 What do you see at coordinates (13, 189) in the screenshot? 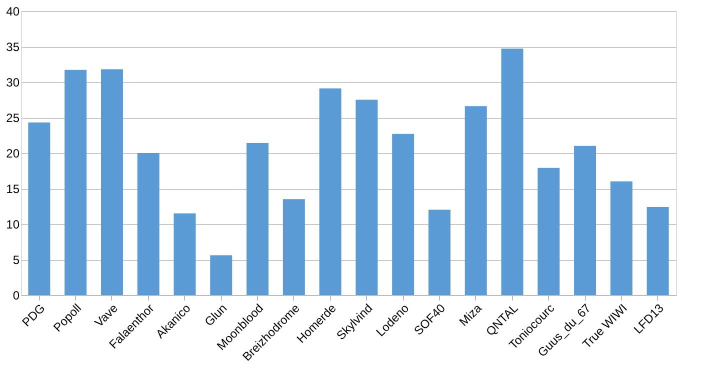
I see `y-tick-label: 15` at bounding box center [13, 189].